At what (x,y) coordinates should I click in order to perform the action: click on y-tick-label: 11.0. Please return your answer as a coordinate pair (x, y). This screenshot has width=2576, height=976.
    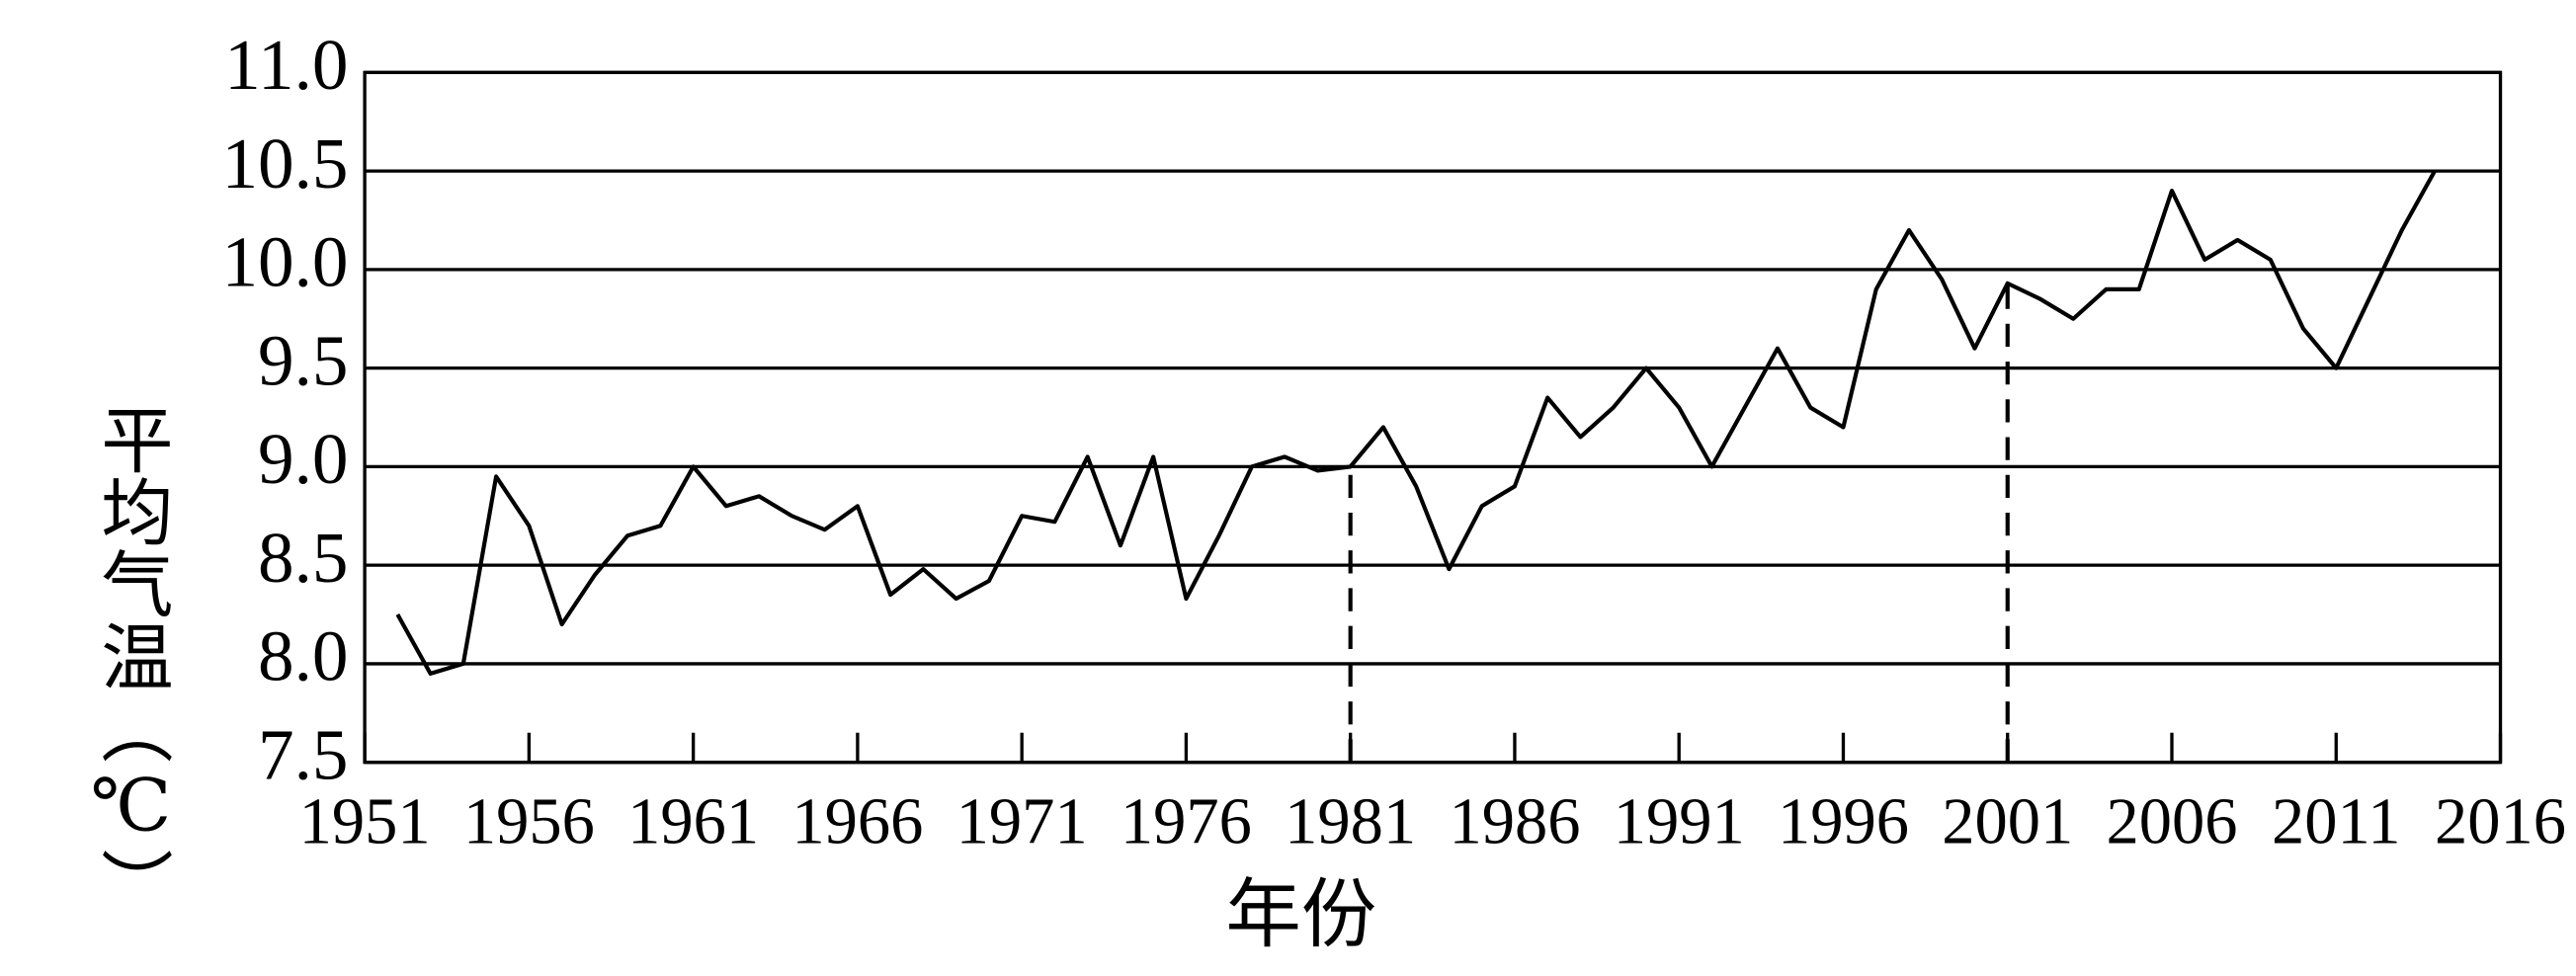
    Looking at the image, I should click on (286, 65).